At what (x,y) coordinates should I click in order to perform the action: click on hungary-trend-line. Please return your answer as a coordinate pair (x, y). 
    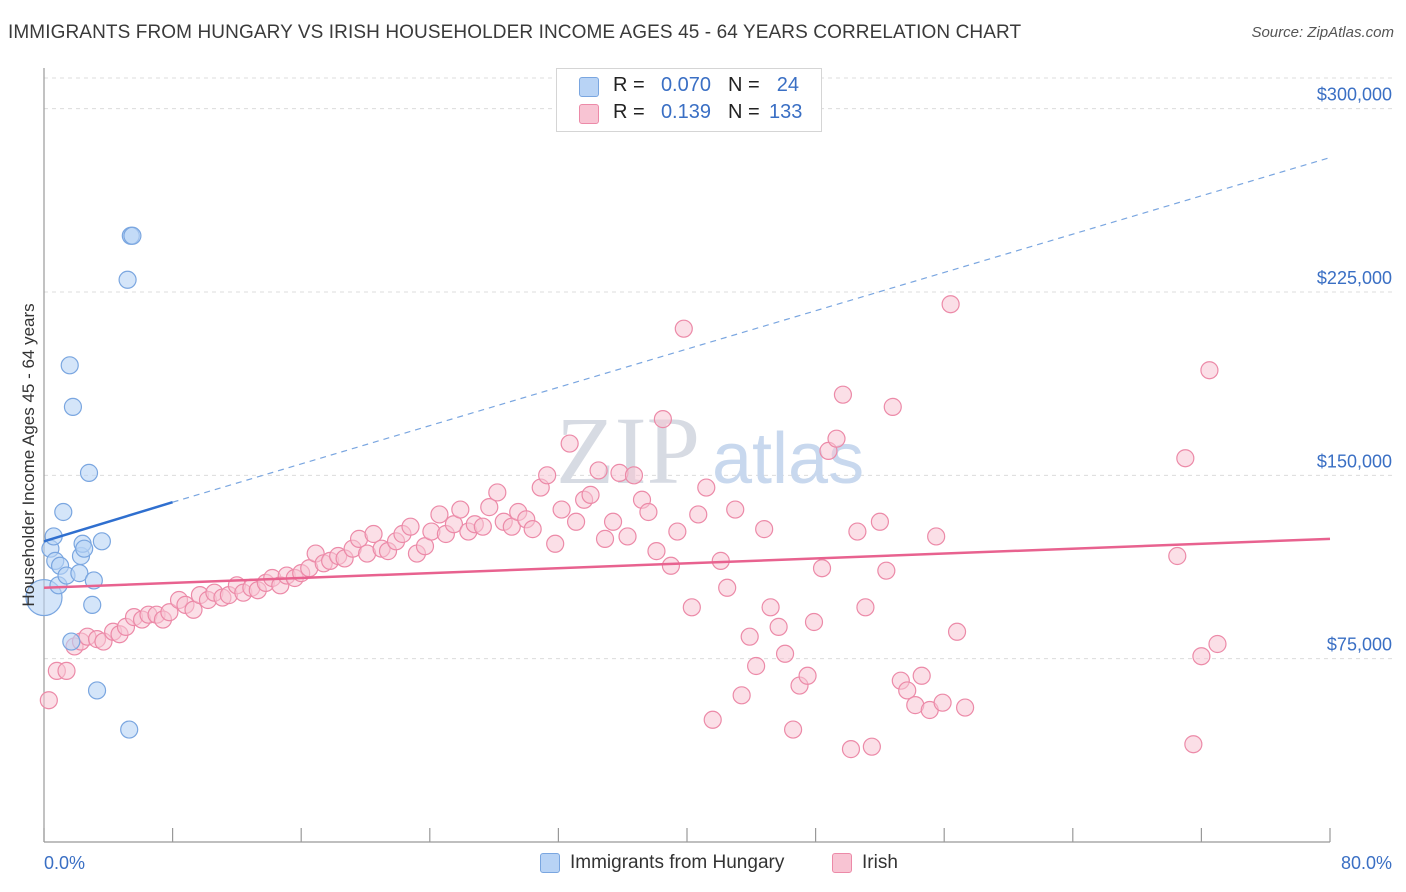
    Looking at the image, I should click on (108, 522).